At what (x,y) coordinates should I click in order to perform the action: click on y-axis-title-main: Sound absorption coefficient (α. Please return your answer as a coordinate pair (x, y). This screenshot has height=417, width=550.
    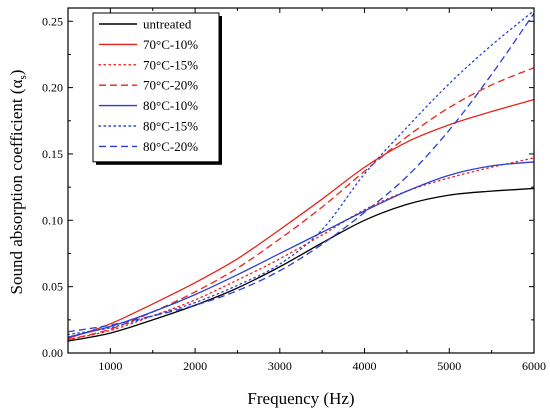
    Looking at the image, I should click on (16, 186).